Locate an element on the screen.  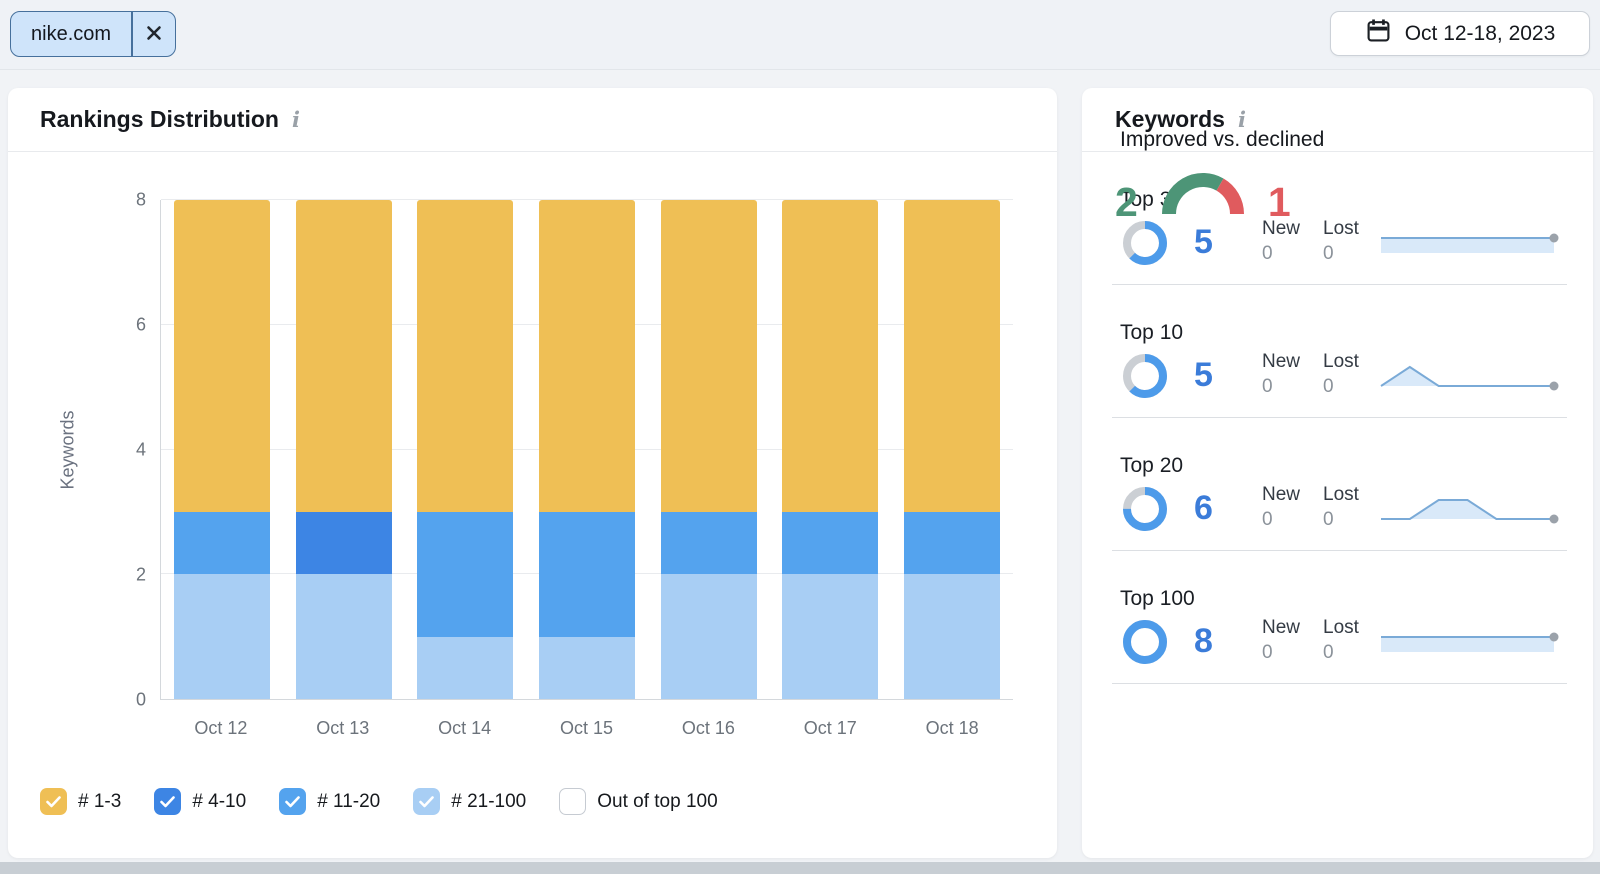
keyword-count: 8 is located at coordinates (1203, 641).